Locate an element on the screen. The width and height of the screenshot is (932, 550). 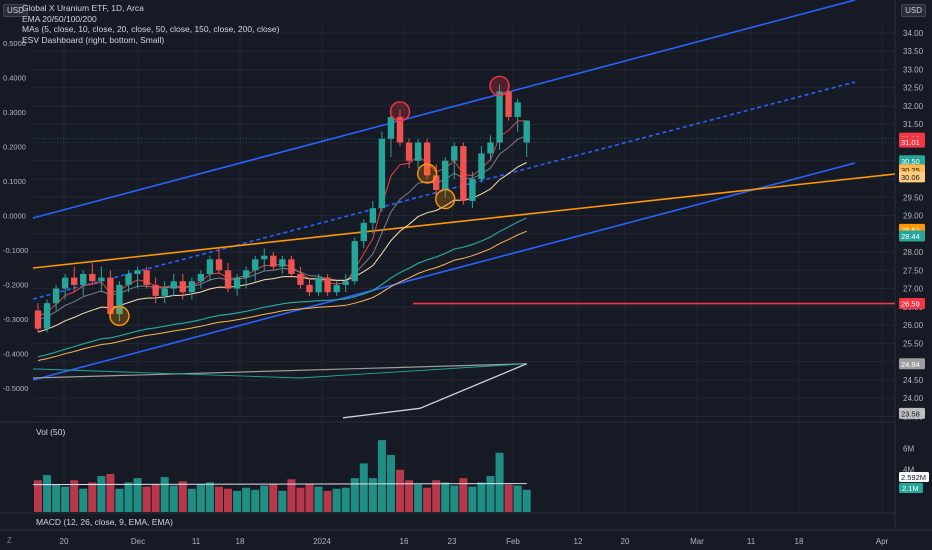
price-tick-label: 27.00 is located at coordinates (913, 289).